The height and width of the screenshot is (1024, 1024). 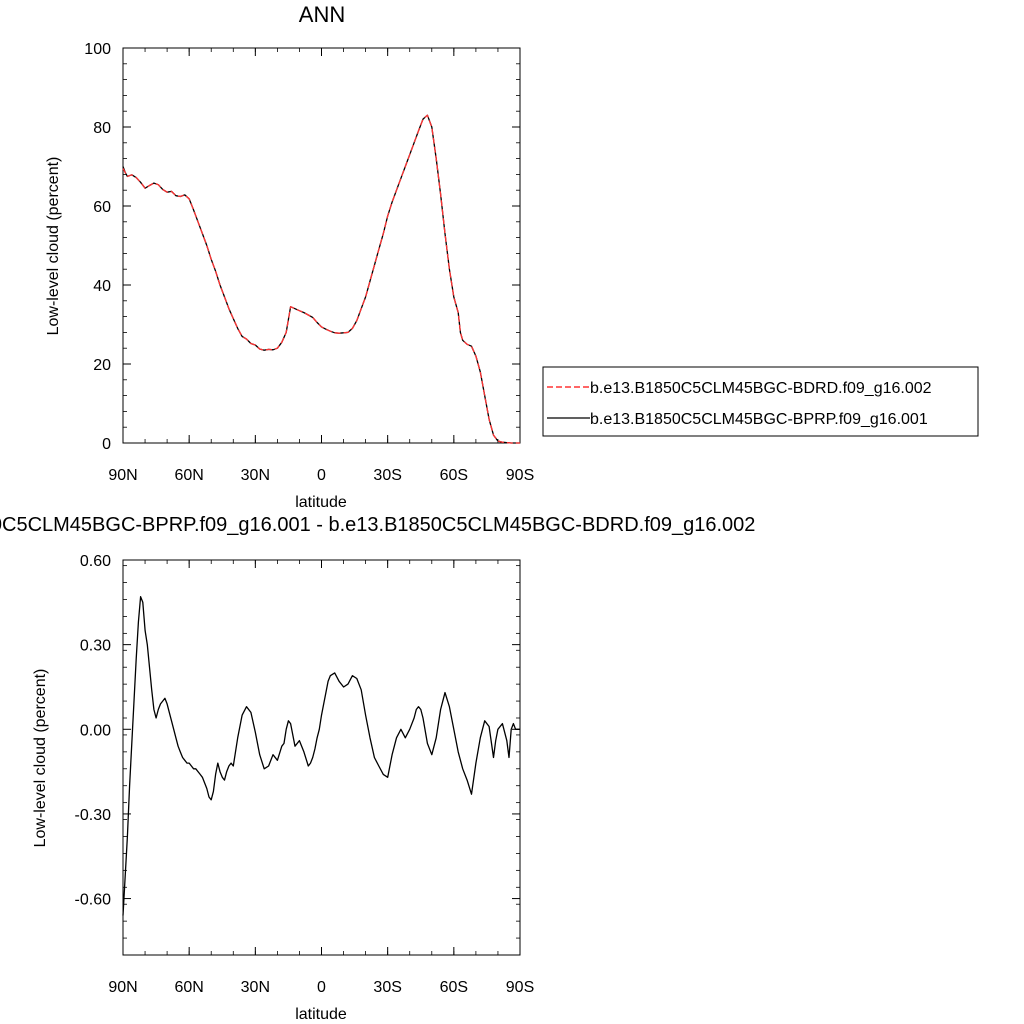 I want to click on y-tick-label: 40, so click(x=102, y=286).